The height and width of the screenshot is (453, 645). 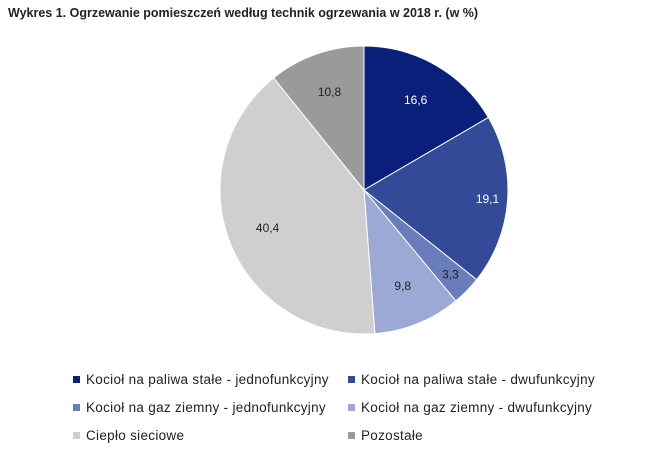 I want to click on legend-label: Pozostałe, so click(x=392, y=435).